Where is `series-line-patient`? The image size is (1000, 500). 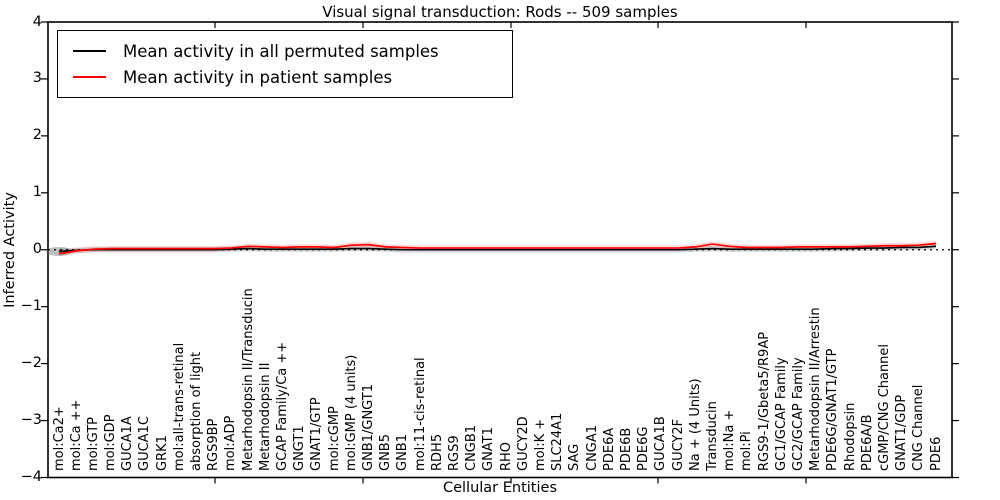
series-line-patient is located at coordinates (497, 248).